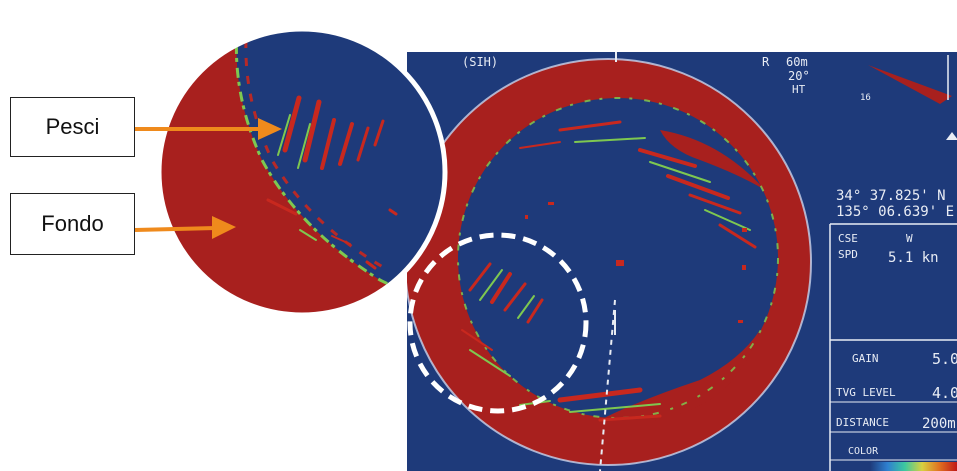 The image size is (957, 471). I want to click on tvg-value: 4.0, so click(944, 393).